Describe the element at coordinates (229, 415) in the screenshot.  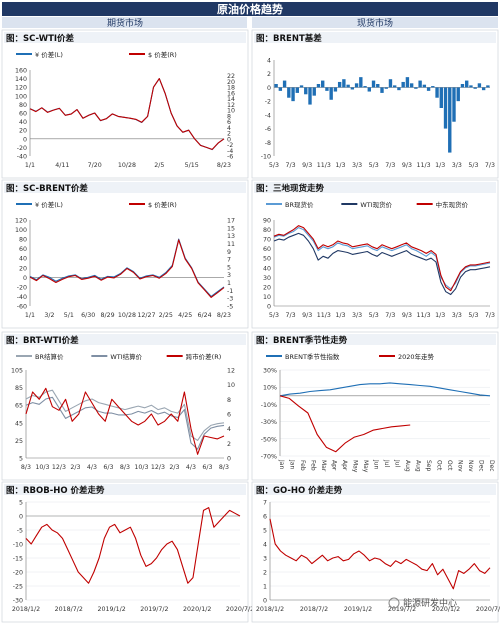
I see `y-right-tick-label: 6` at that location.